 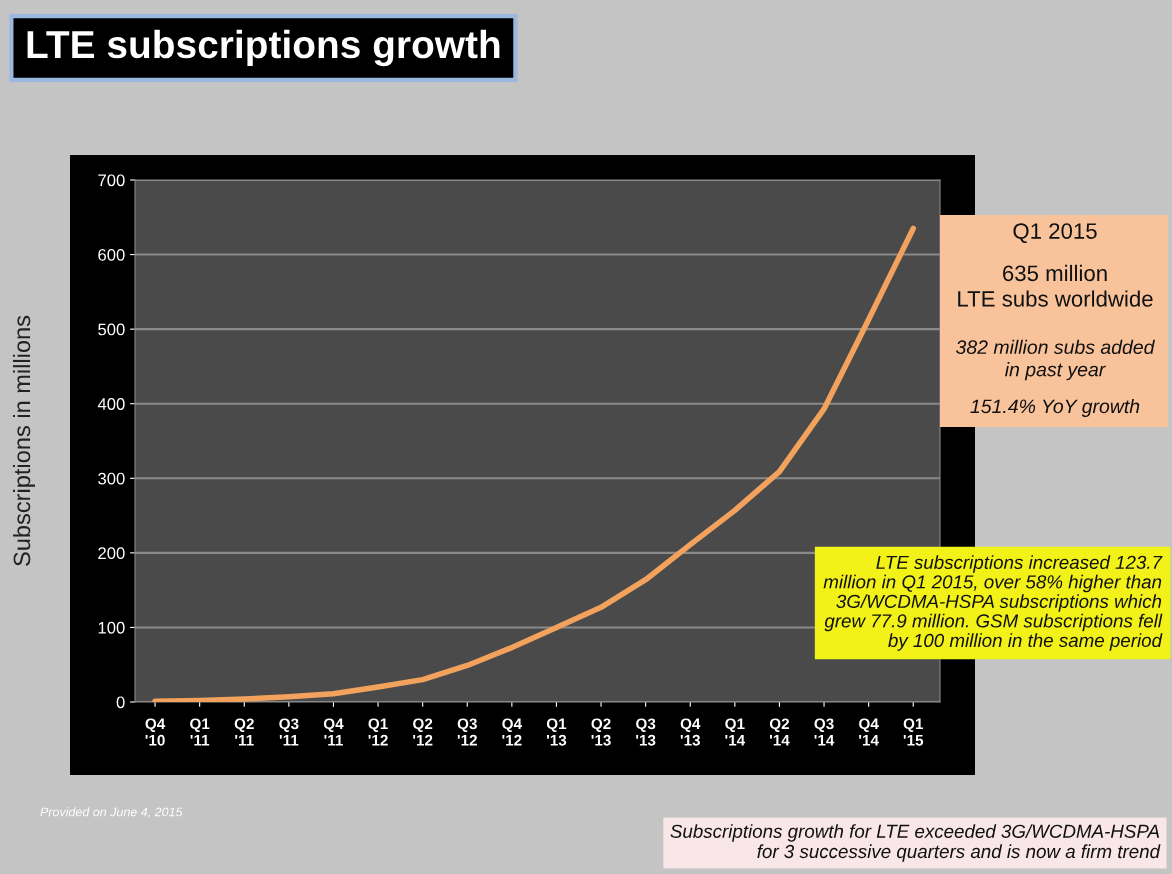 What do you see at coordinates (111, 254) in the screenshot?
I see `y-tick-label: 600` at bounding box center [111, 254].